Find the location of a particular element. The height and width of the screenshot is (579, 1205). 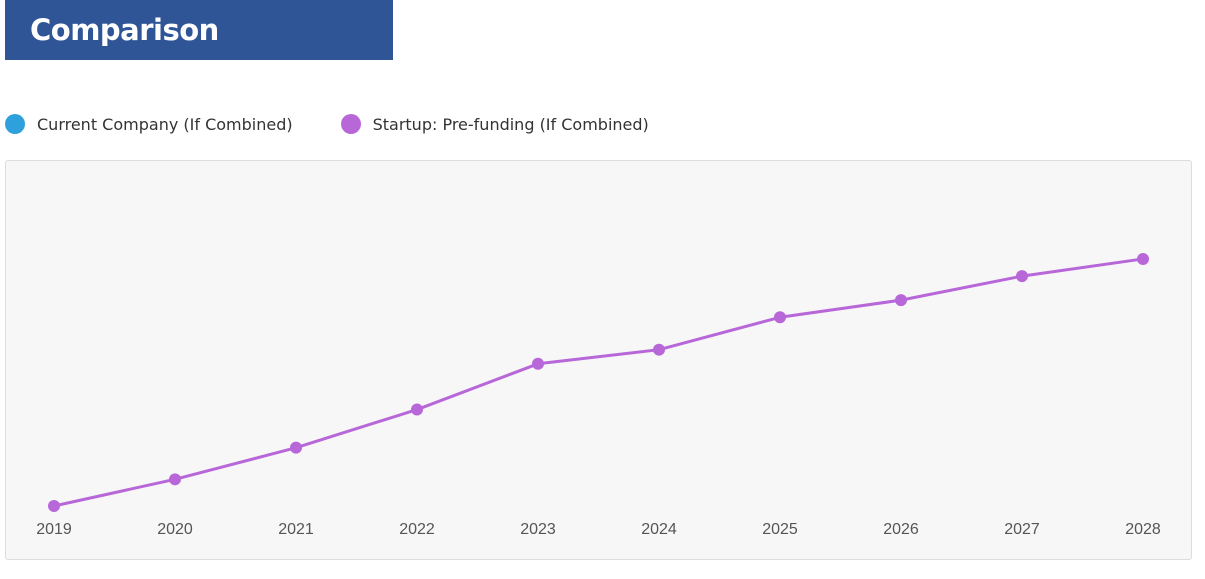

page-title: Comparison is located at coordinates (124, 30).